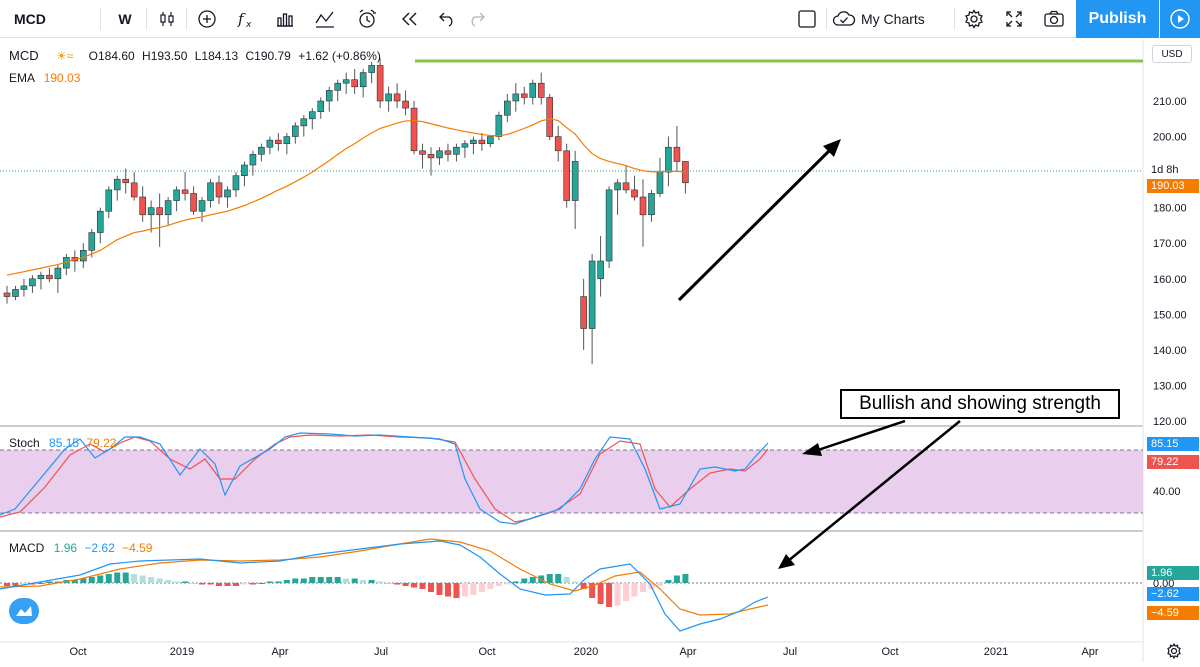 Image resolution: width=1200 pixels, height=667 pixels. I want to click on add-indicator-icon, so click(207, 19).